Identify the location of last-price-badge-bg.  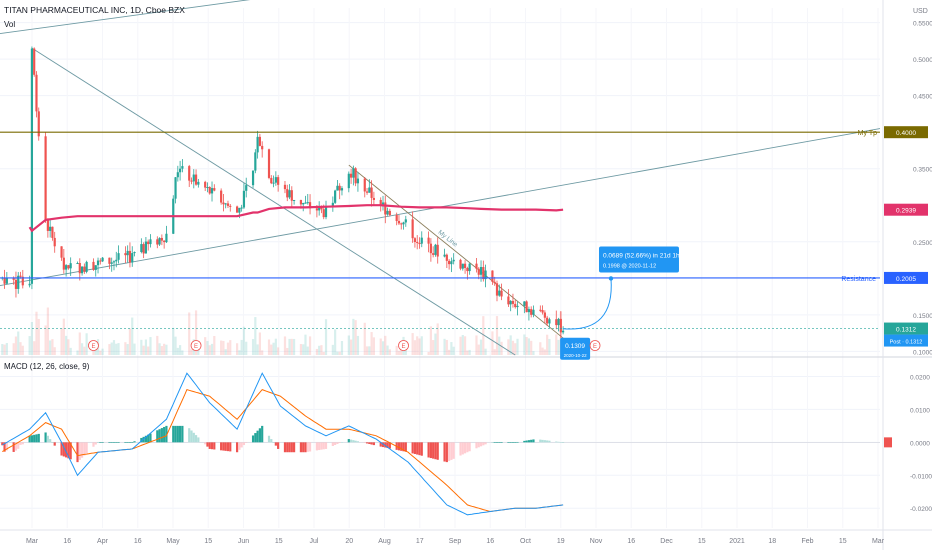
(906, 328).